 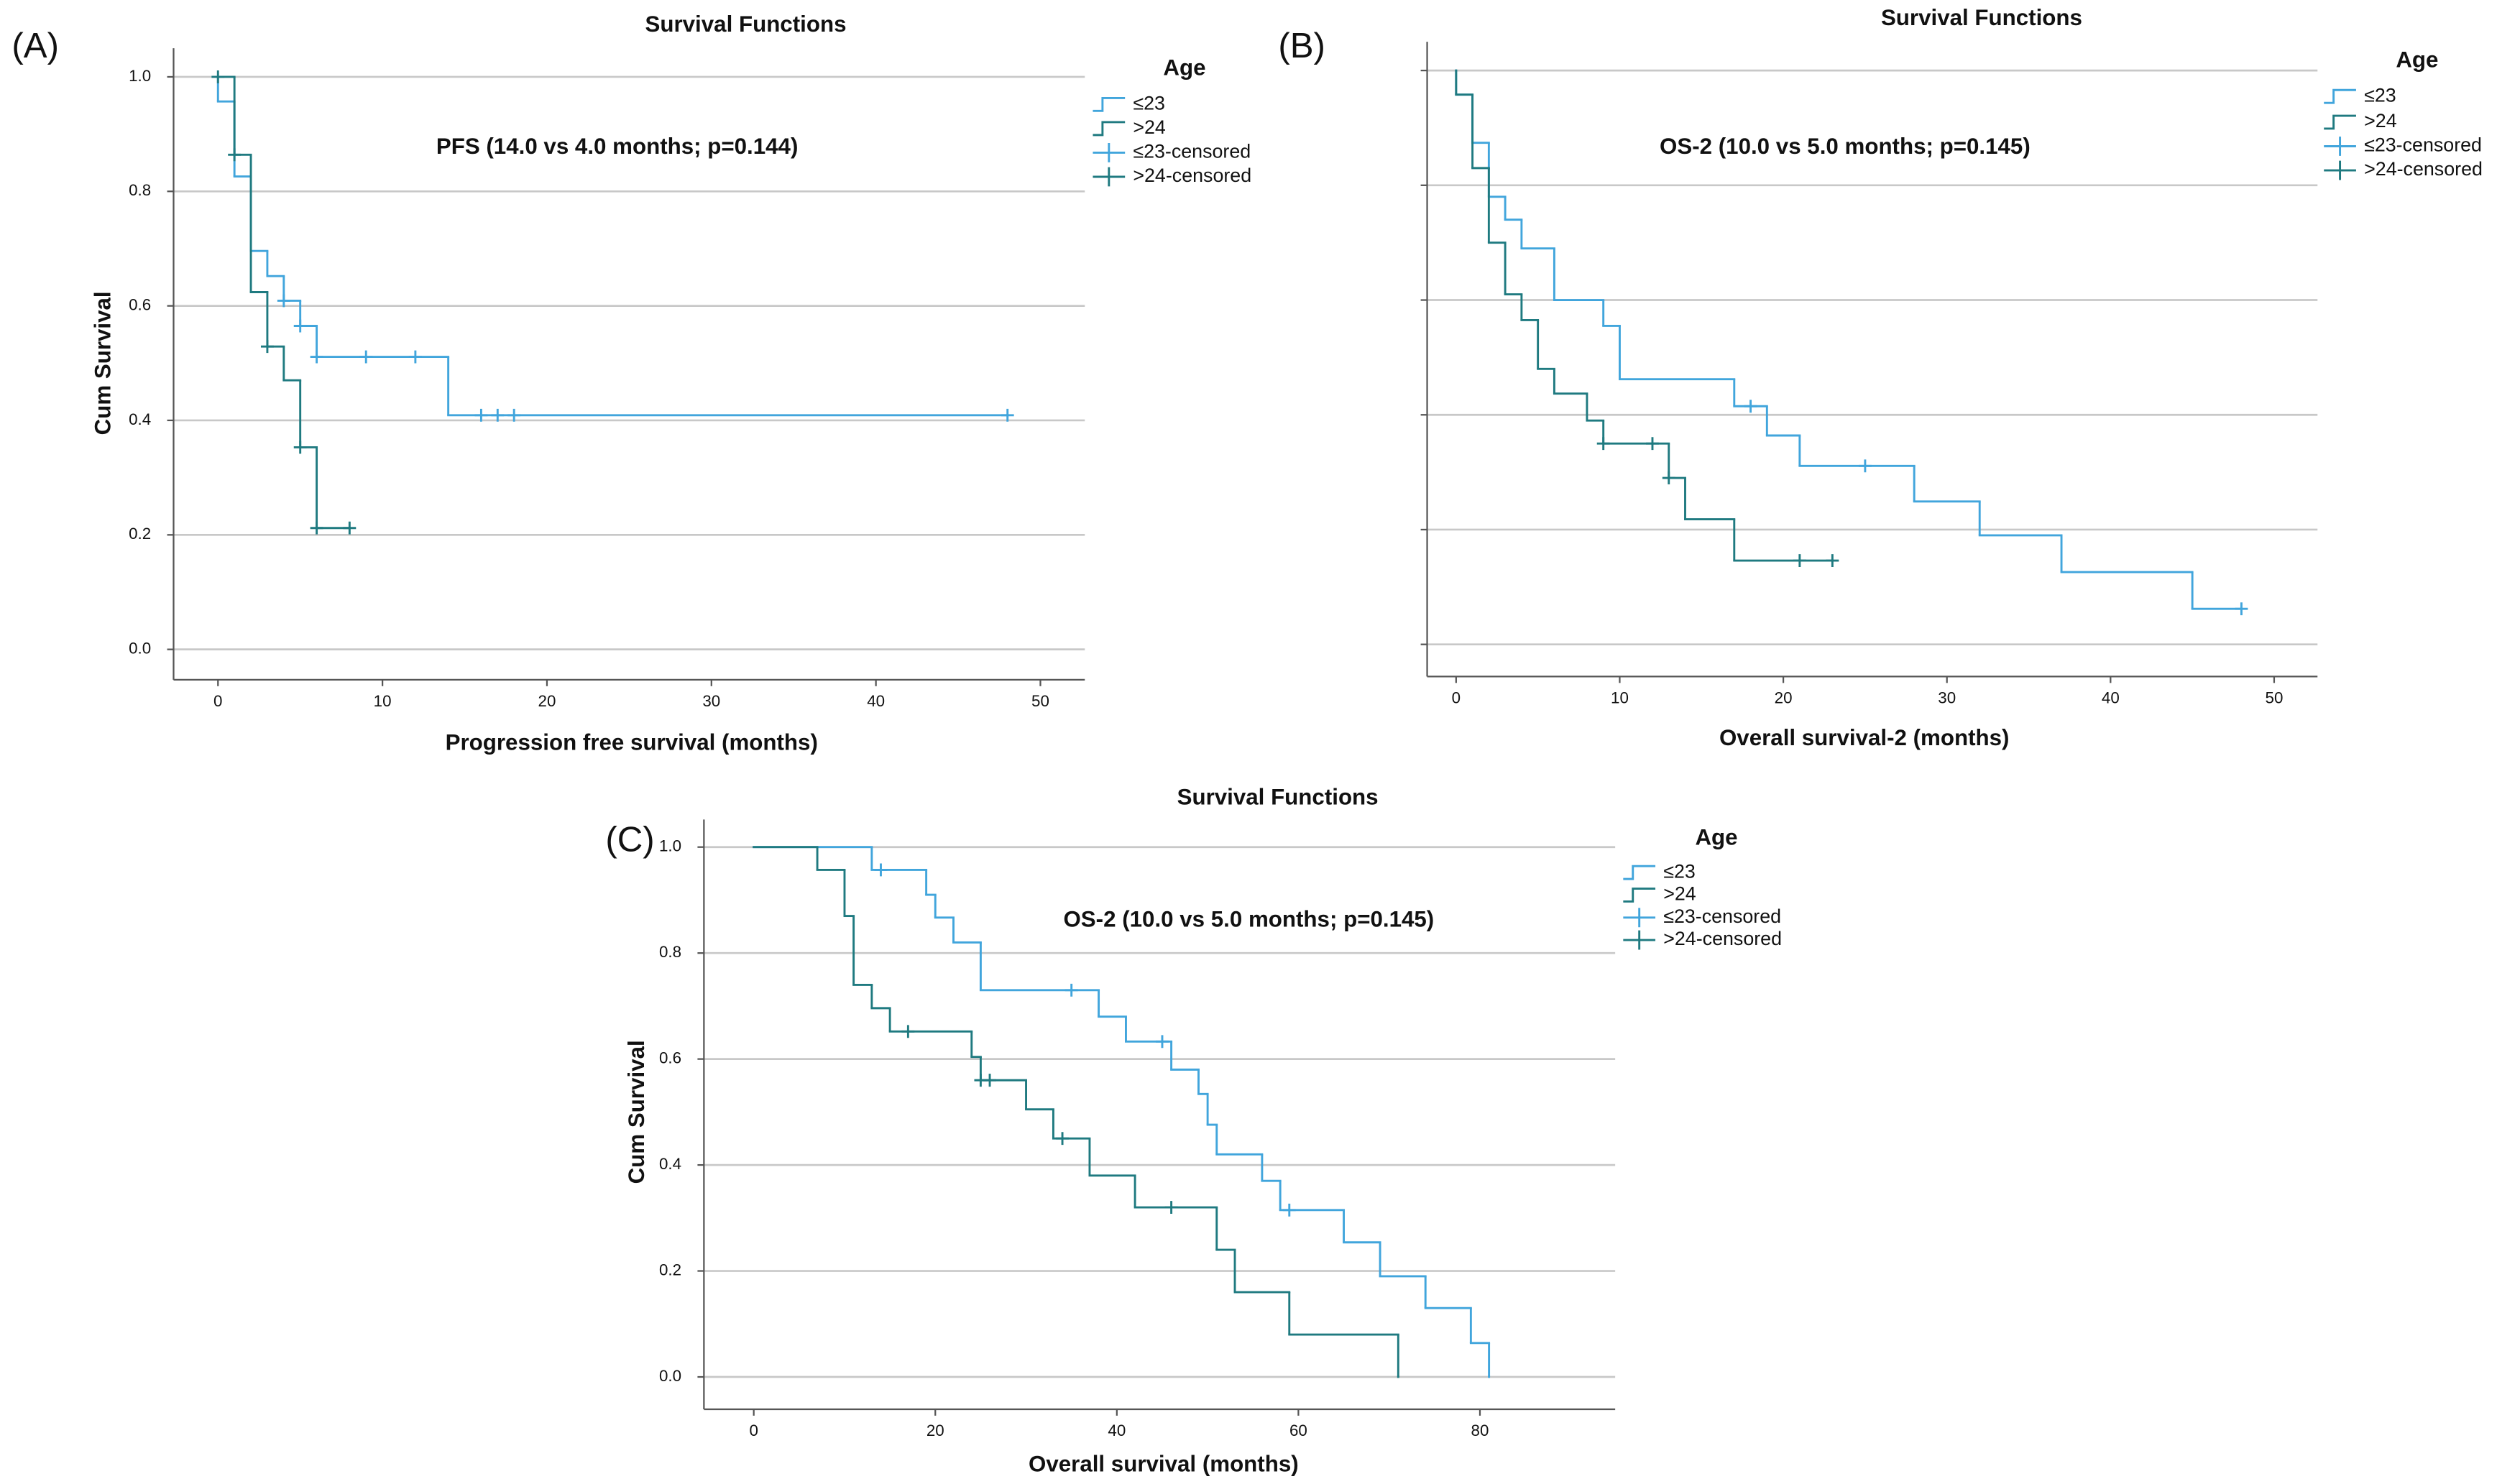 I want to click on x-axis-title: Overall survival-2 (months), so click(x=1864, y=737).